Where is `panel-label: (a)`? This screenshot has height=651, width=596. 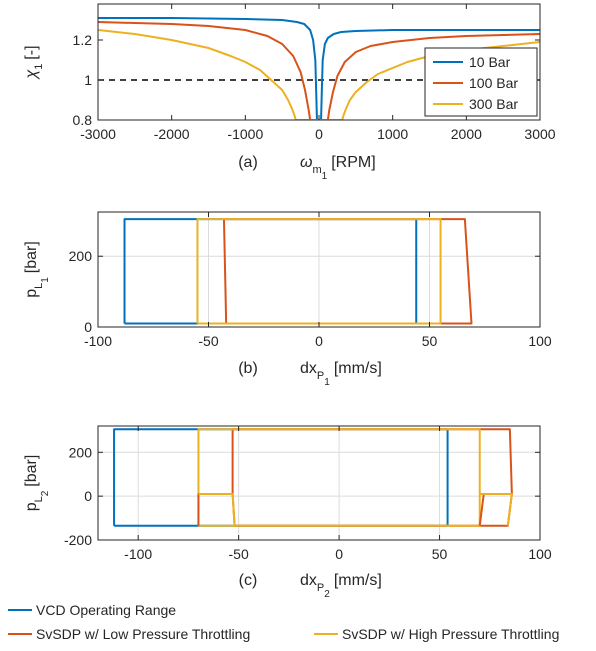
panel-label: (a) is located at coordinates (248, 162).